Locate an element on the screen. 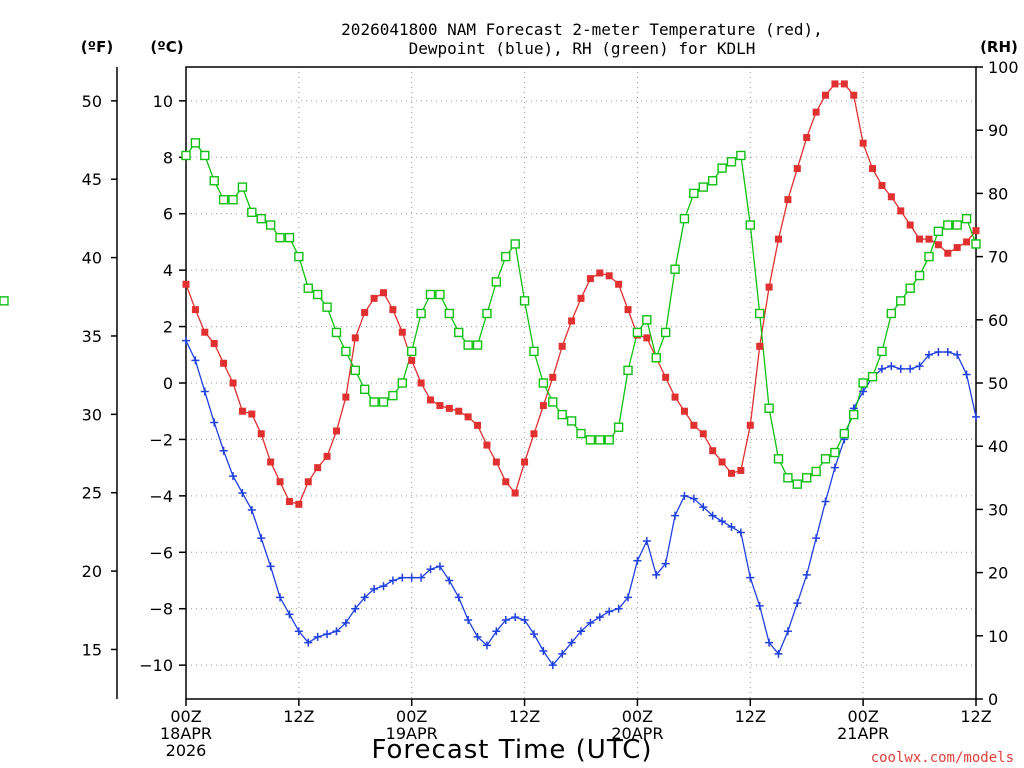 The height and width of the screenshot is (768, 1024). fahrenheit-tick-label: 15 is located at coordinates (92, 649).